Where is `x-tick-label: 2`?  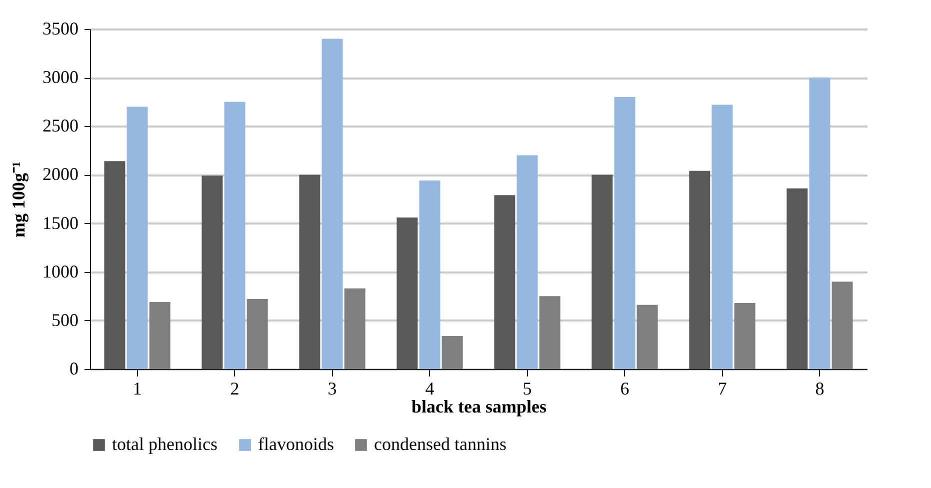
x-tick-label: 2 is located at coordinates (235, 388).